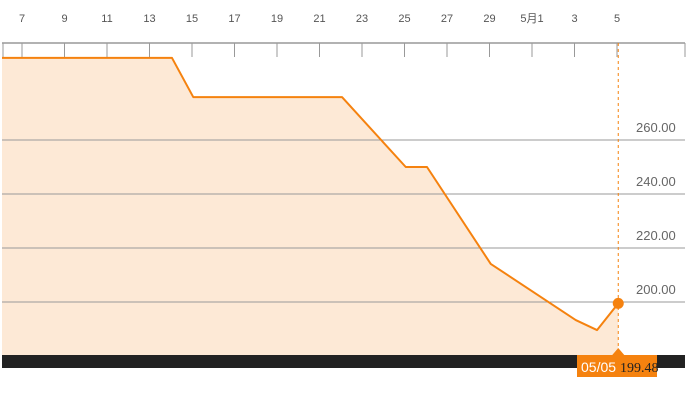 The image size is (700, 400). I want to click on x-tick-label: 27, so click(447, 19).